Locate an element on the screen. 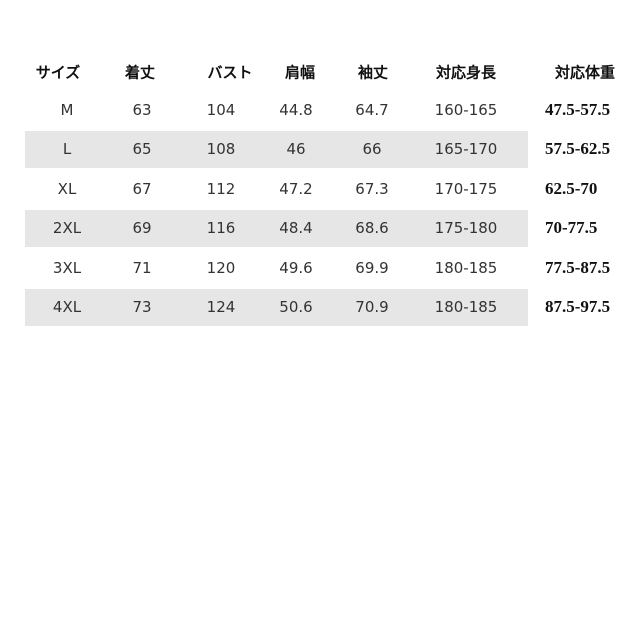  data-cell: M is located at coordinates (67, 110).